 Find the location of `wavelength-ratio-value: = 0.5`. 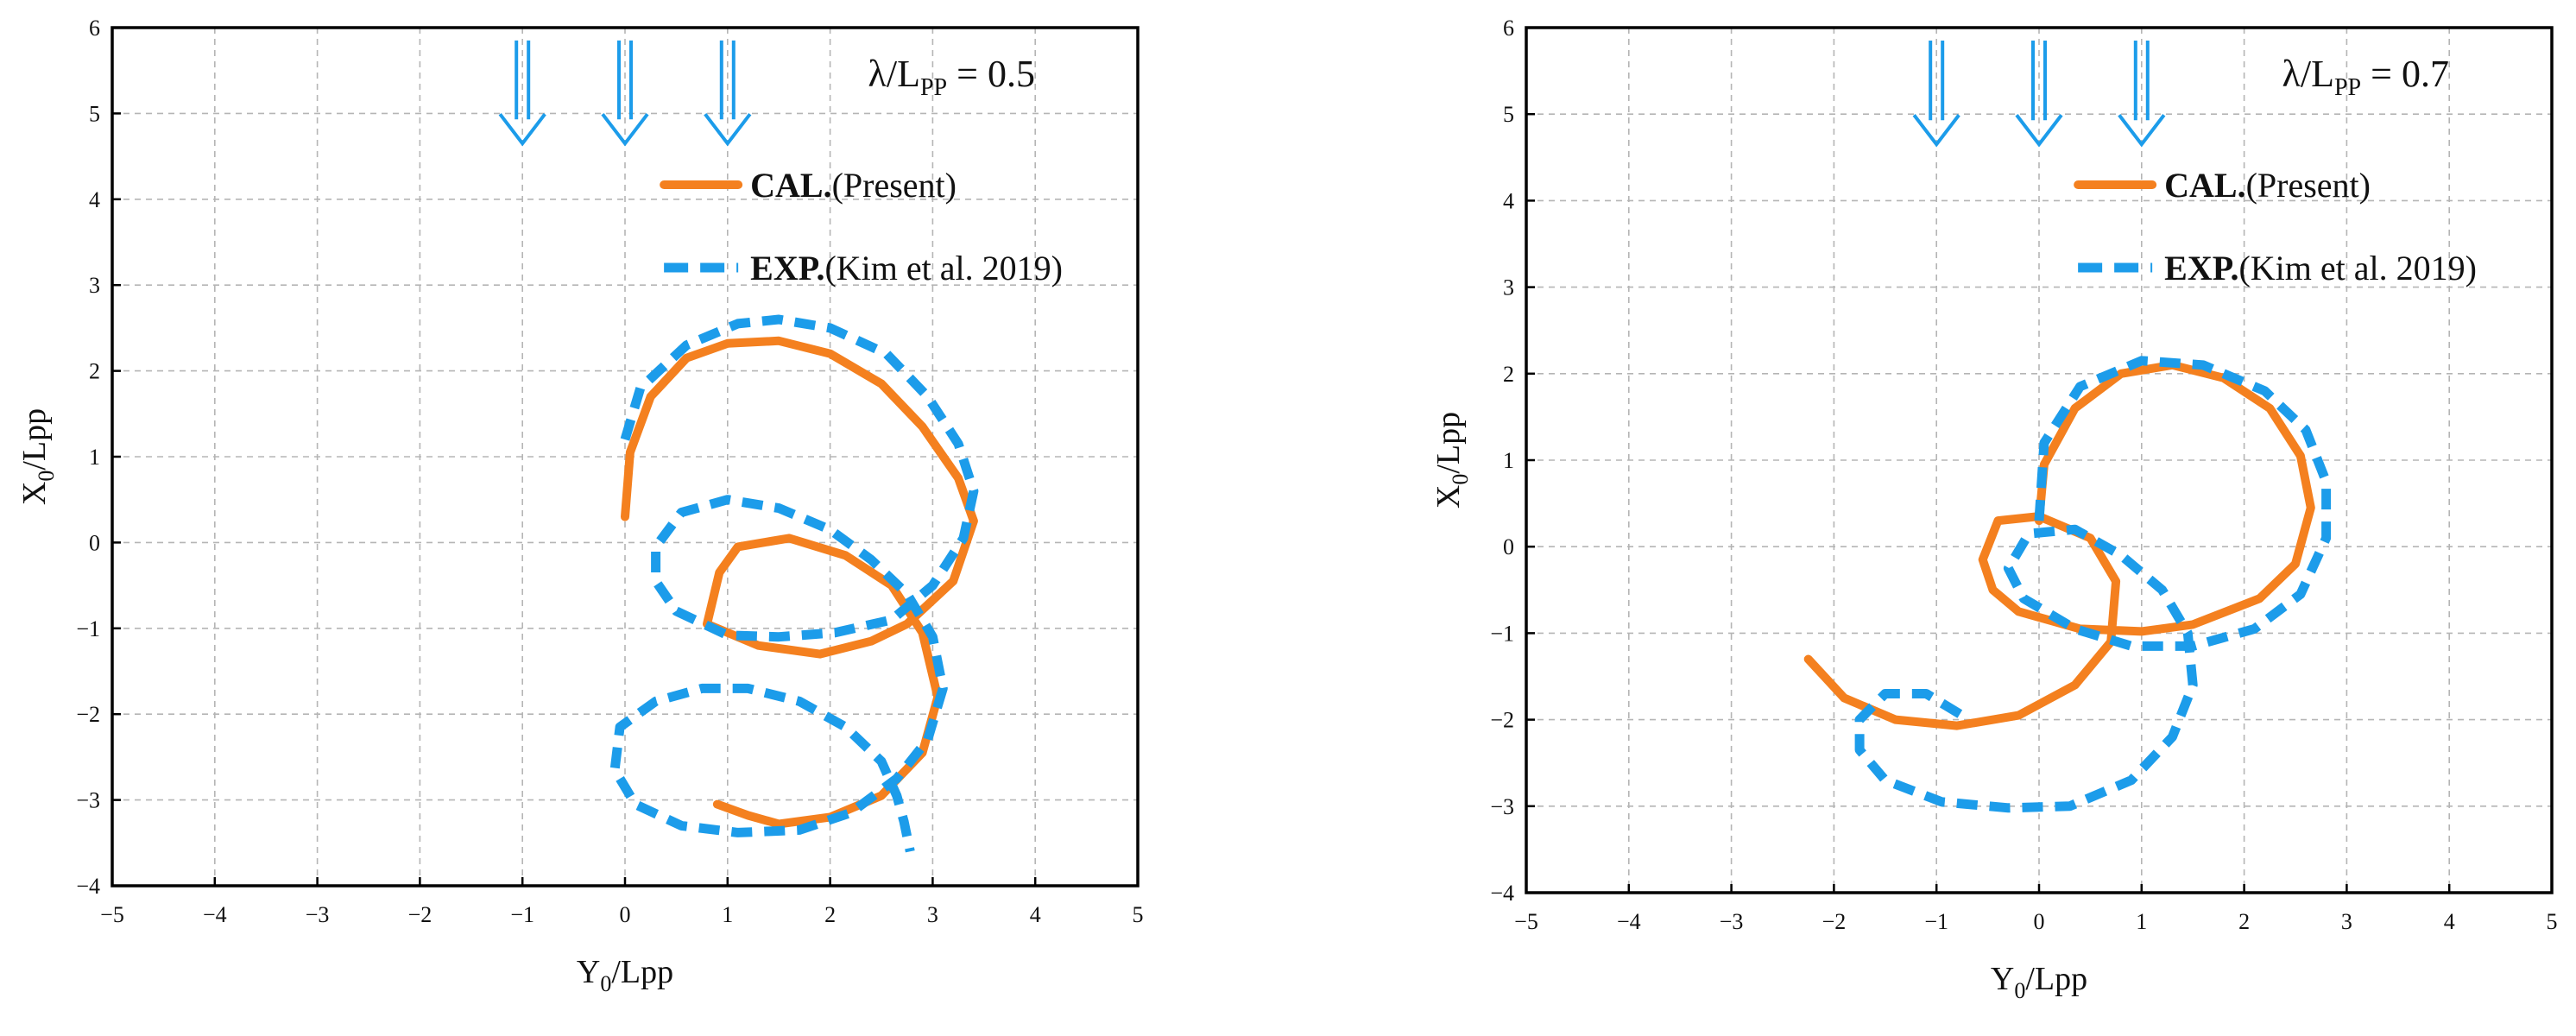

wavelength-ratio-value: = 0.5 is located at coordinates (991, 74).